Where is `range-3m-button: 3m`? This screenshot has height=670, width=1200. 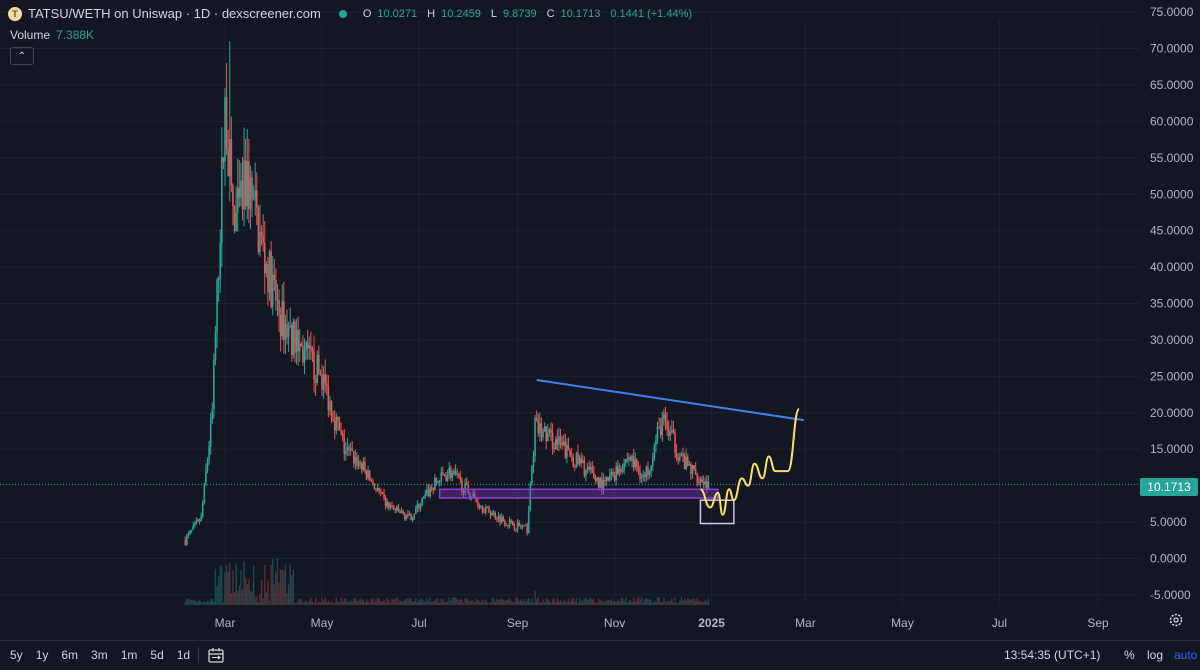
range-3m-button: 3m is located at coordinates (99, 655).